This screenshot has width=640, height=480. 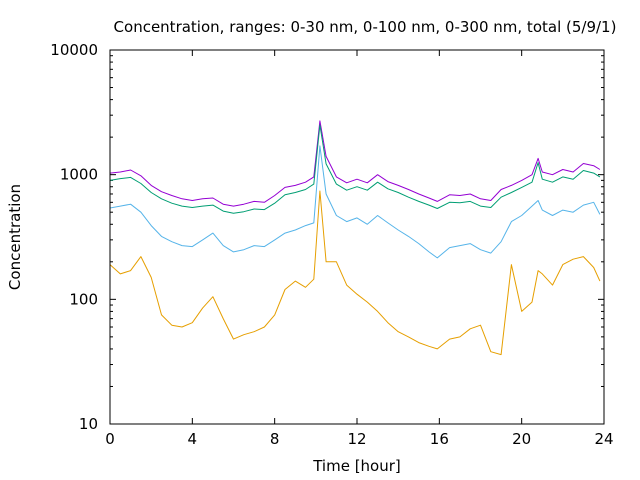 What do you see at coordinates (83, 299) in the screenshot?
I see `y-tick-label: 100` at bounding box center [83, 299].